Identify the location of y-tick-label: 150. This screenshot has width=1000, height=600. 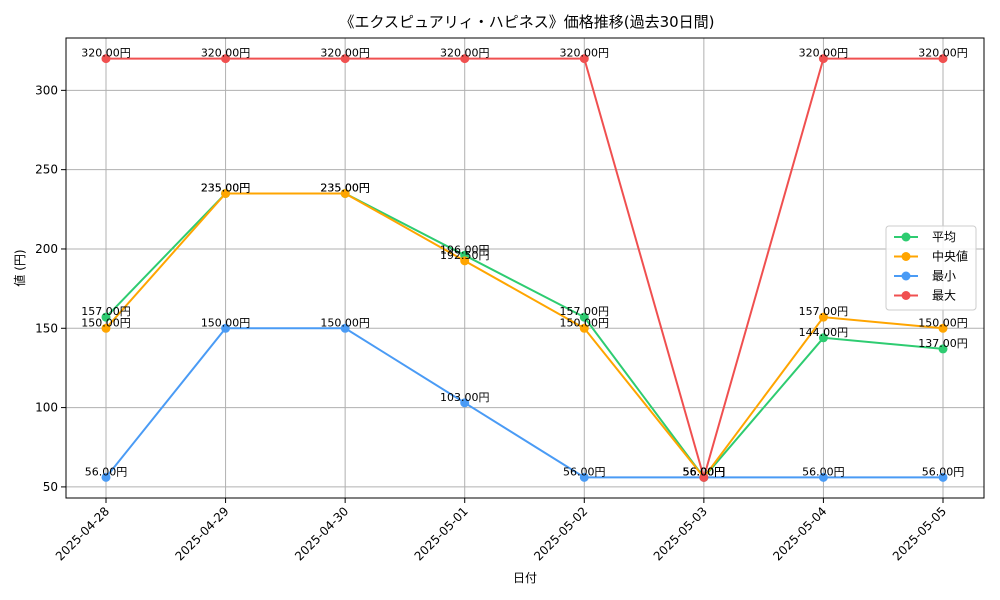
(46, 328).